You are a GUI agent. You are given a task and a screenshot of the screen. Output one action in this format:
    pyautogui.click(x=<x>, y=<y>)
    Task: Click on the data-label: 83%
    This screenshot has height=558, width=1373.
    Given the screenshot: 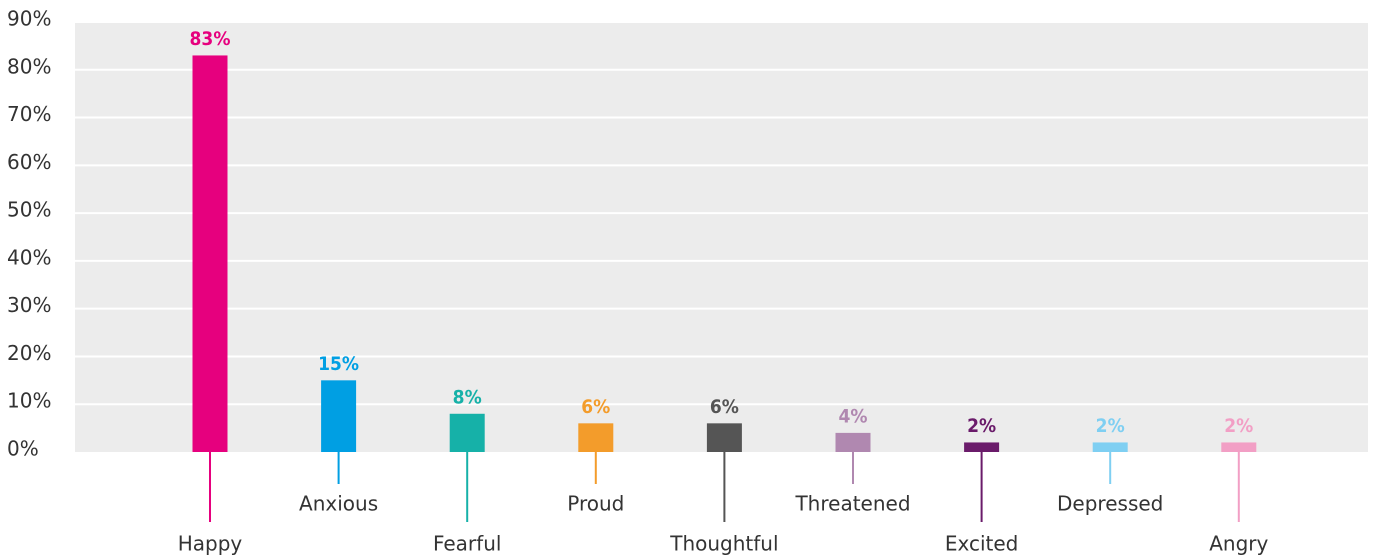 What is the action you would take?
    pyautogui.click(x=210, y=39)
    